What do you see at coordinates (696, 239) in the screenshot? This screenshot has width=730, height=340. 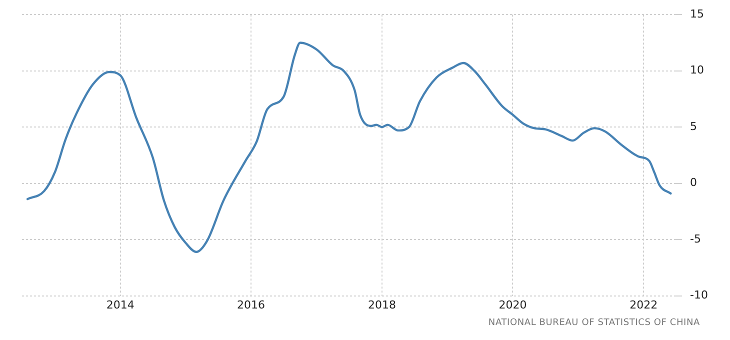 I see `y-tick-label: -5` at bounding box center [696, 239].